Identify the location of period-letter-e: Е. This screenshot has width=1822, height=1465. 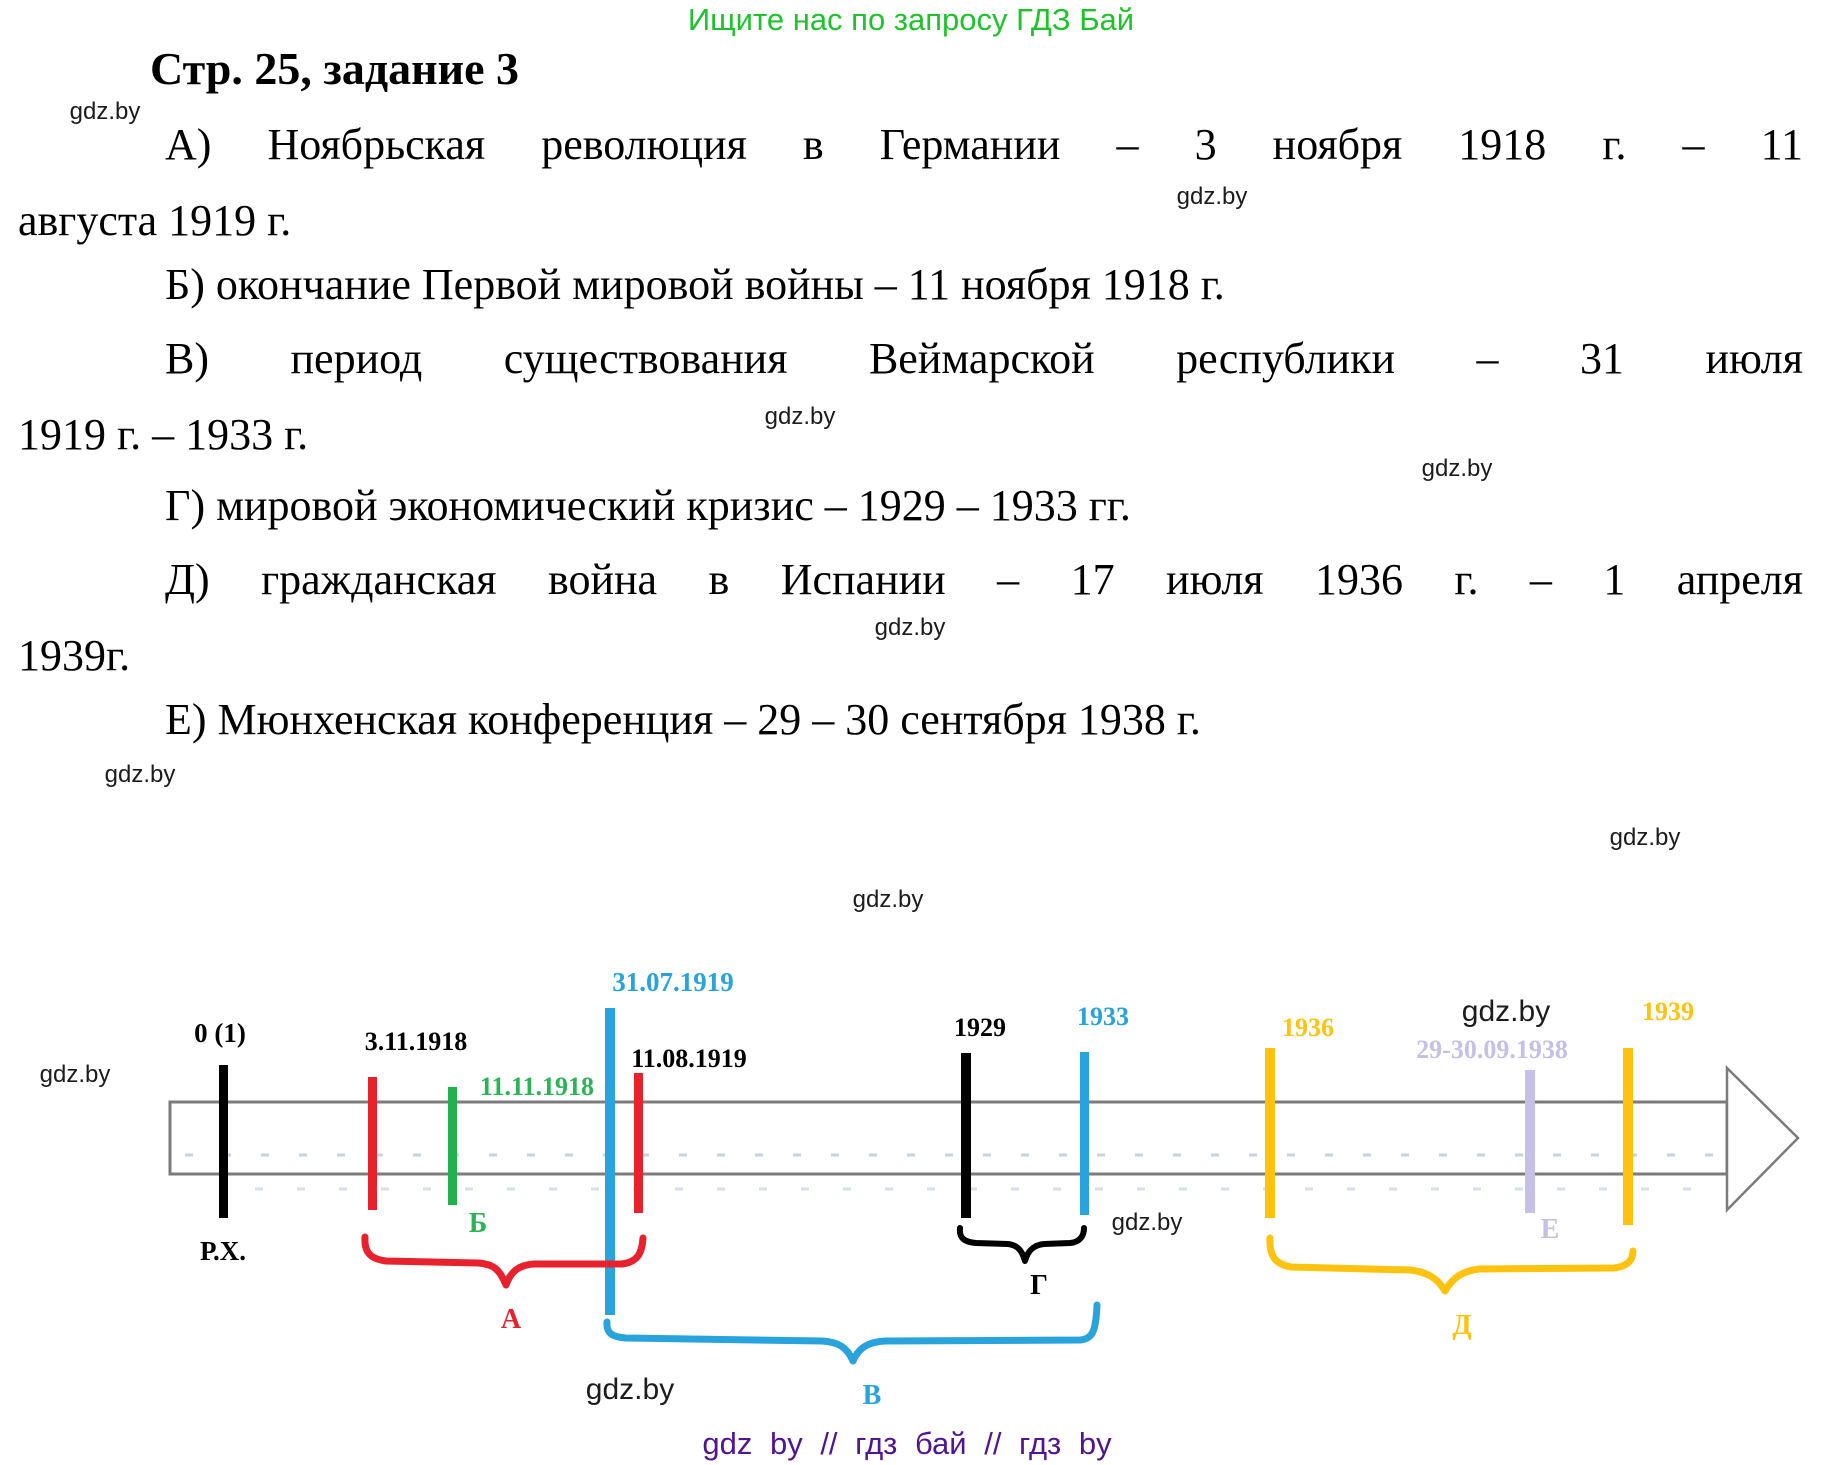
(1550, 1229).